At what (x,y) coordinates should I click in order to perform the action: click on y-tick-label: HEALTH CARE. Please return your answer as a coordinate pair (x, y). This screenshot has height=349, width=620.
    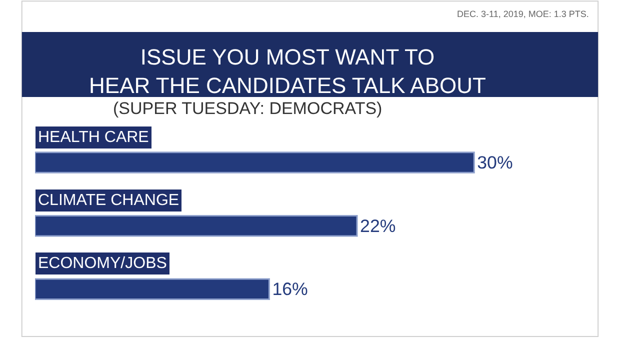
    Looking at the image, I should click on (93, 137).